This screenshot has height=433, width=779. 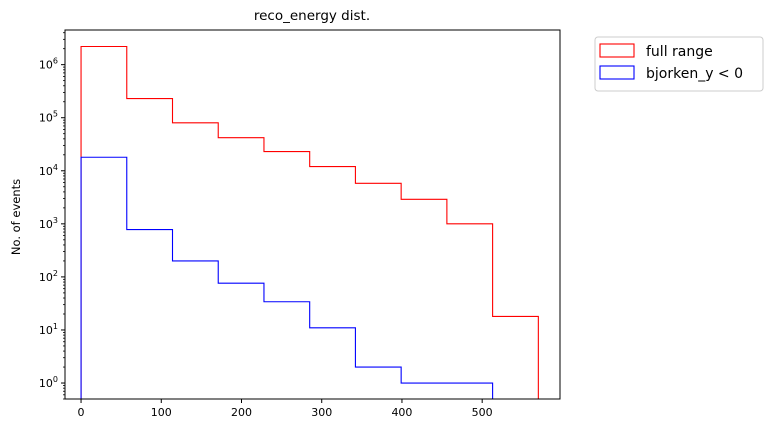 What do you see at coordinates (48, 382) in the screenshot?
I see `y-tick-label: 10⁰` at bounding box center [48, 382].